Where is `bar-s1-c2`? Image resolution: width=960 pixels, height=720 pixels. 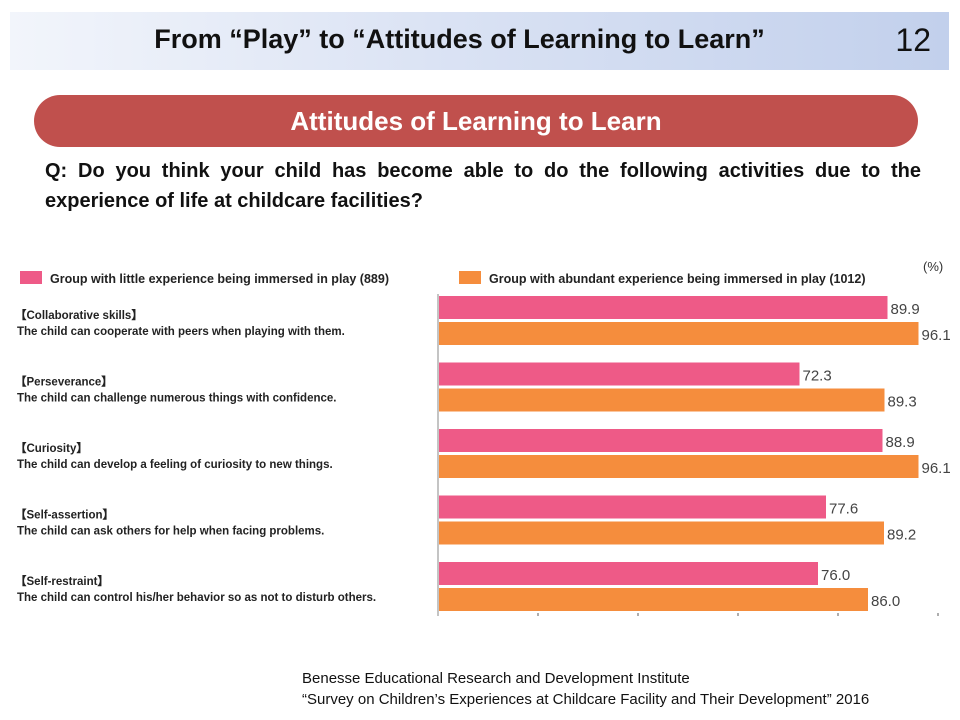 bar-s1-c2 is located at coordinates (619, 374).